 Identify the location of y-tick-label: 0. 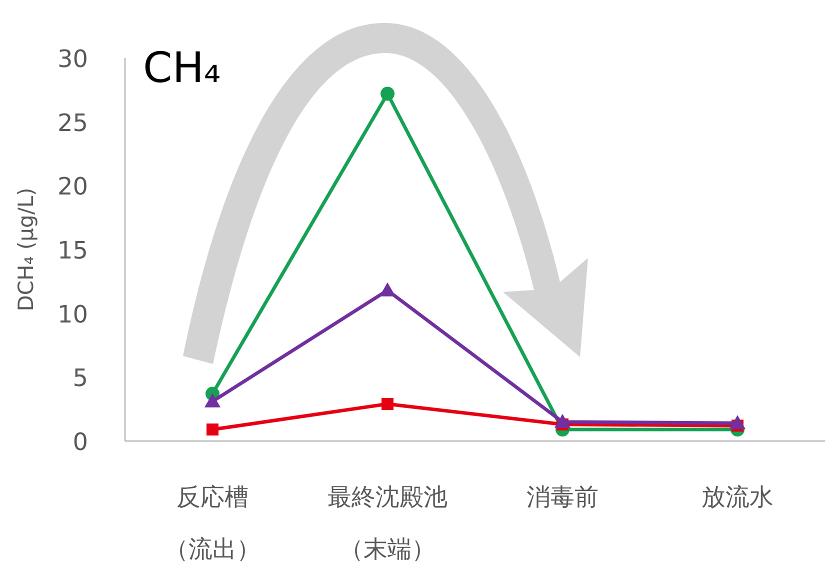
(80, 442).